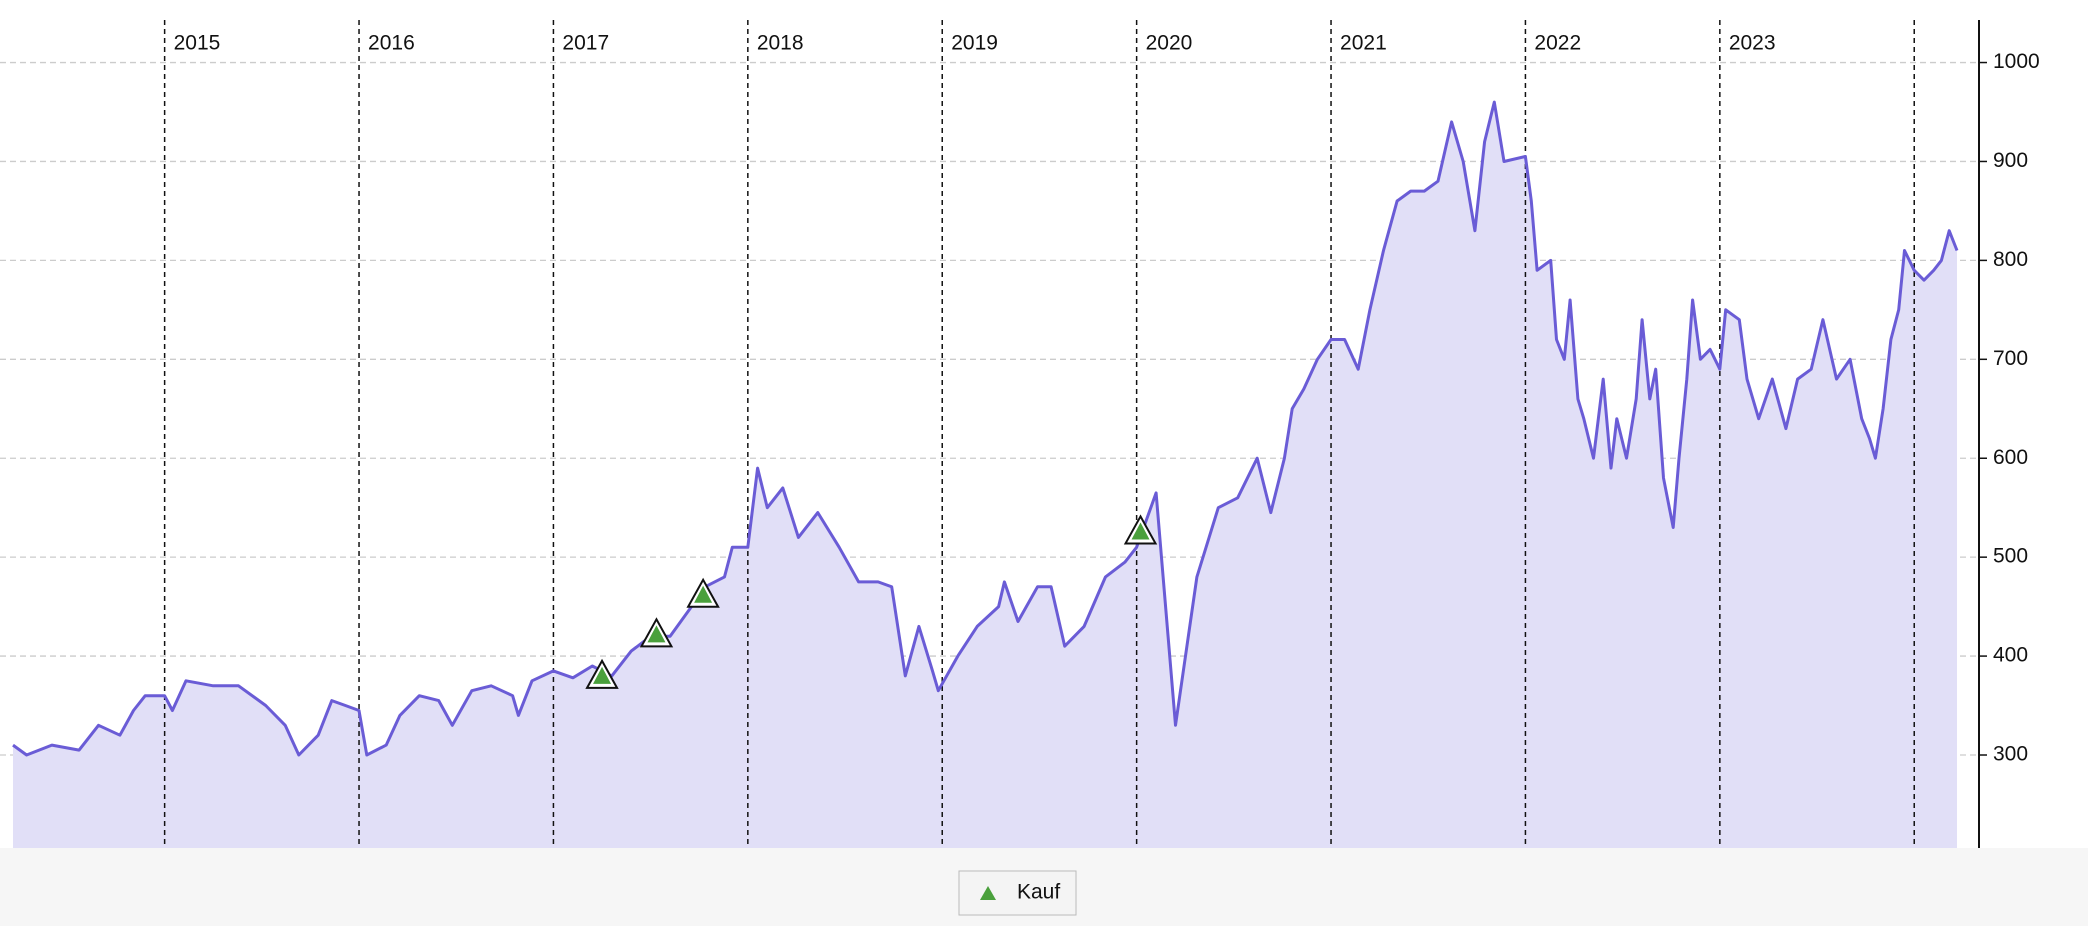 This screenshot has width=2088, height=926. I want to click on x-tick-label: 2023, so click(1752, 43).